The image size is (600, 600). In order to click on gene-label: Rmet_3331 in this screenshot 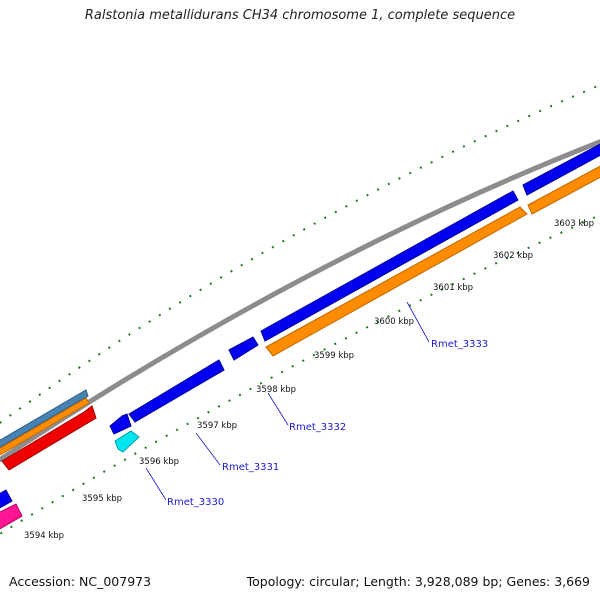, I will do `click(250, 467)`.